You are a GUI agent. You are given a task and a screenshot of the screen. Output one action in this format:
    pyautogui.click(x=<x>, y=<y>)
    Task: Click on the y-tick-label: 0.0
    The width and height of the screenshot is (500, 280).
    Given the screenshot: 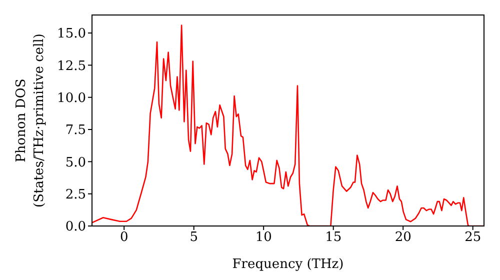 What is the action you would take?
    pyautogui.click(x=75, y=227)
    